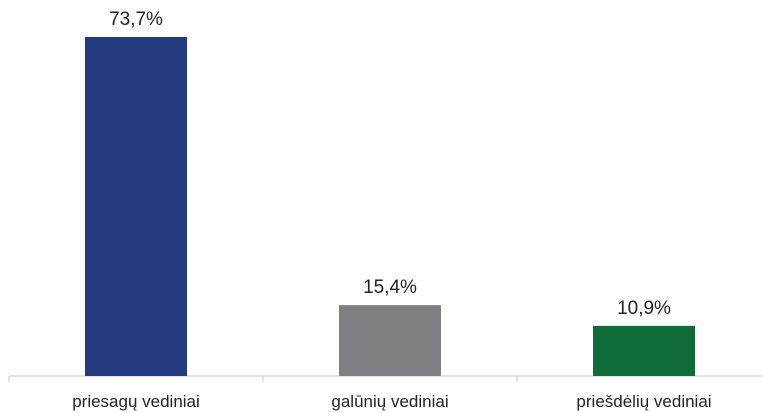 This screenshot has height=413, width=763. Describe the element at coordinates (643, 401) in the screenshot. I see `x-tick-label: priešdėlių vediniai` at that location.